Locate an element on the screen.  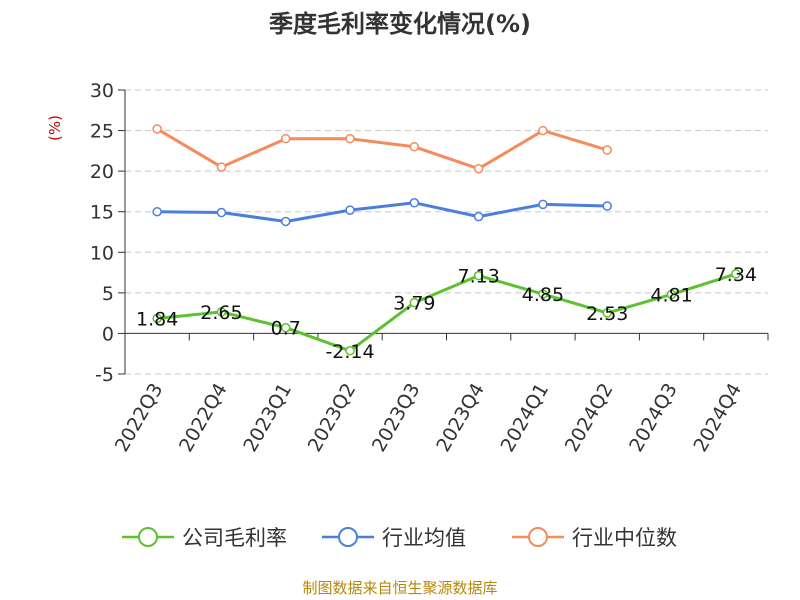
data-label: 7.13 is located at coordinates (478, 277).